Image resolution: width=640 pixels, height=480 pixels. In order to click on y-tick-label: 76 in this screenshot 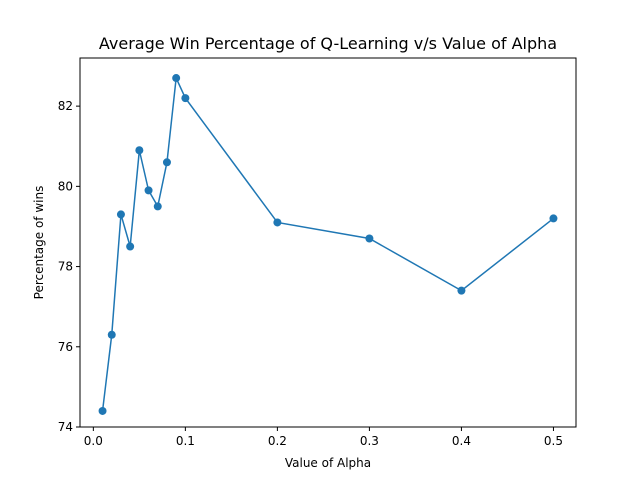, I will do `click(65, 347)`.